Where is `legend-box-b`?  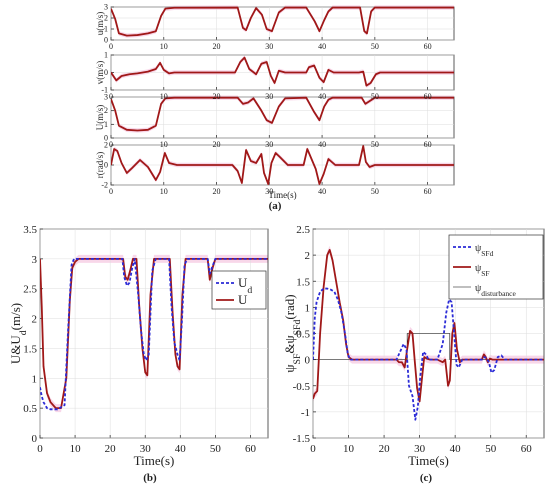 legend-box-b is located at coordinates (239, 290).